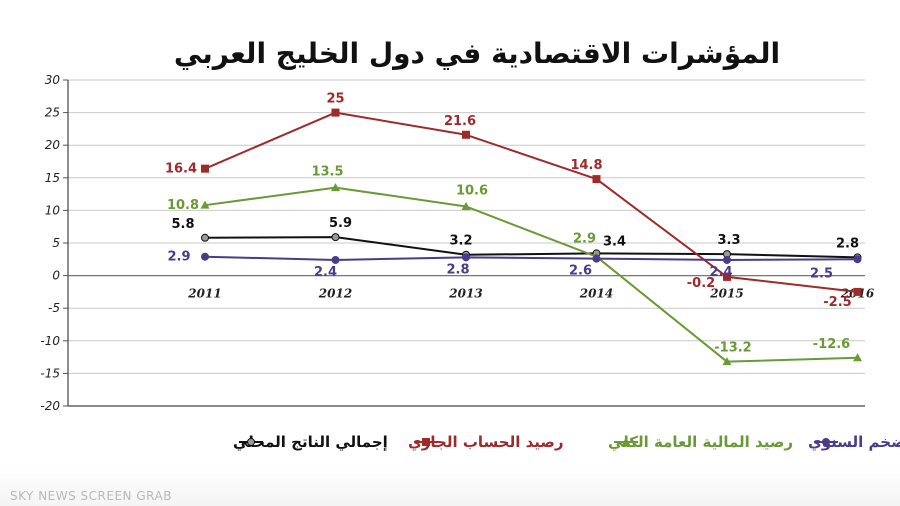 The width and height of the screenshot is (900, 506). What do you see at coordinates (56, 243) in the screenshot?
I see `y-tick-label: 5` at bounding box center [56, 243].